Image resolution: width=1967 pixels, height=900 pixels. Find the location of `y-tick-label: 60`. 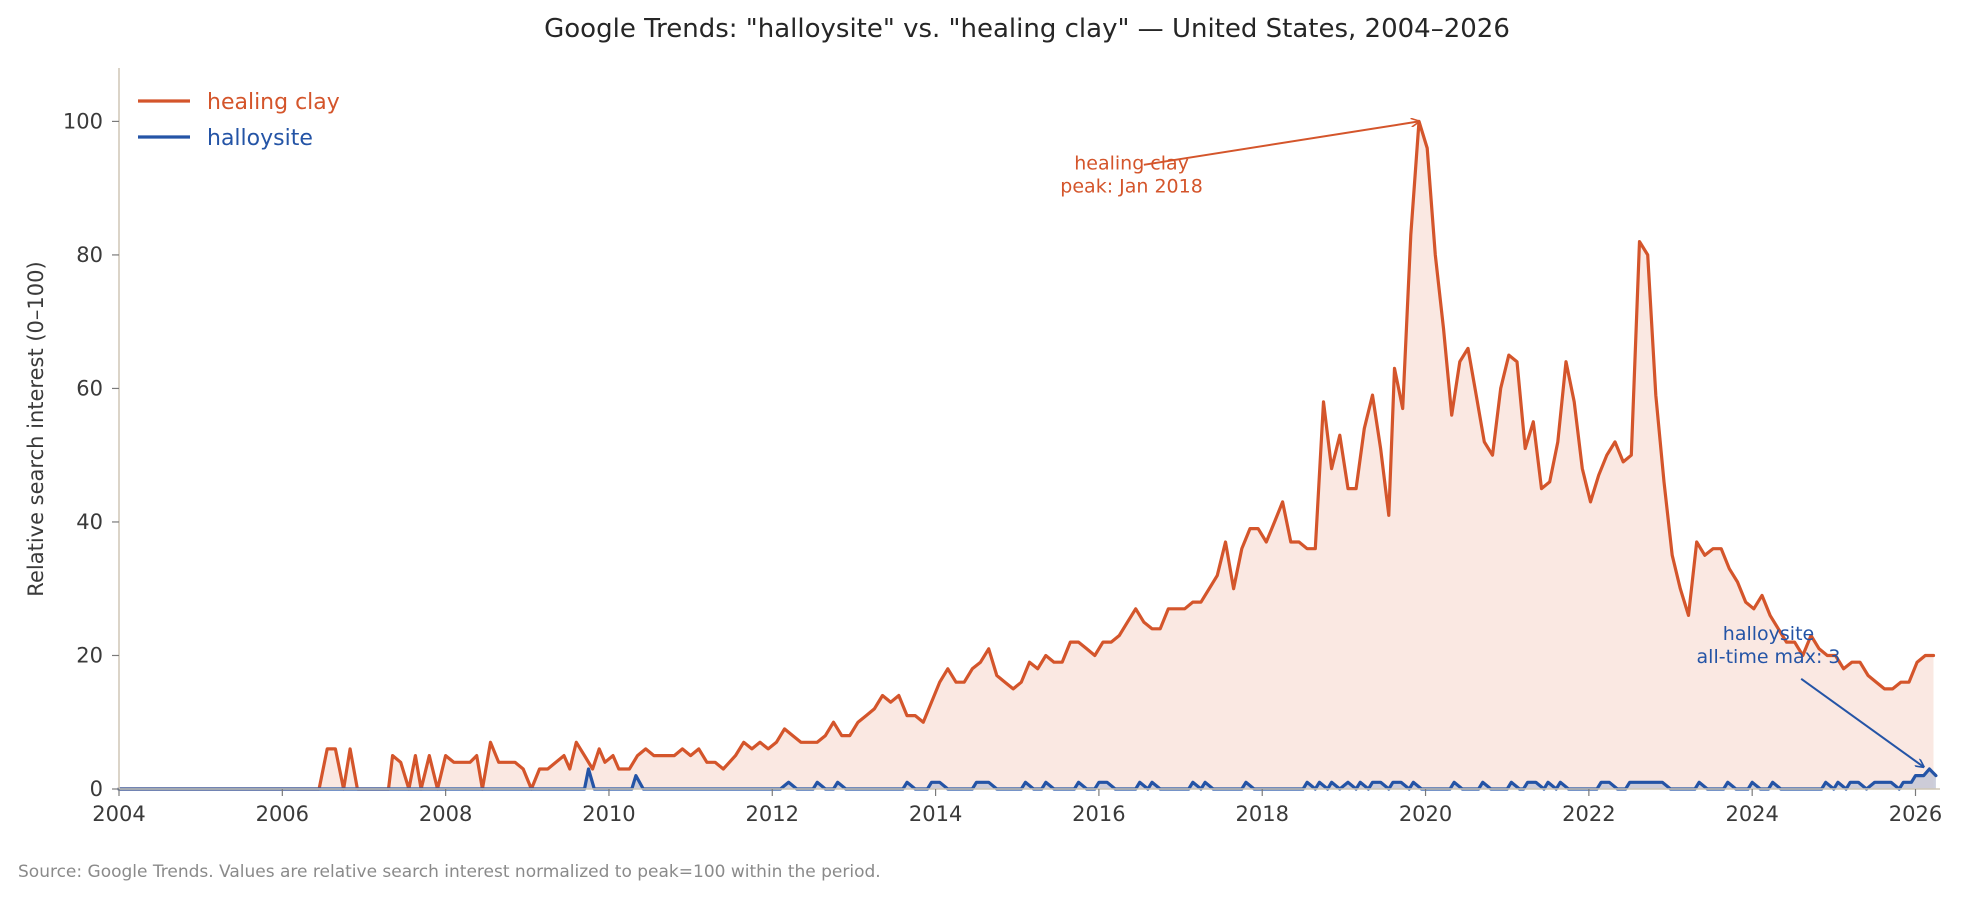

y-tick-label: 60 is located at coordinates (89, 388).